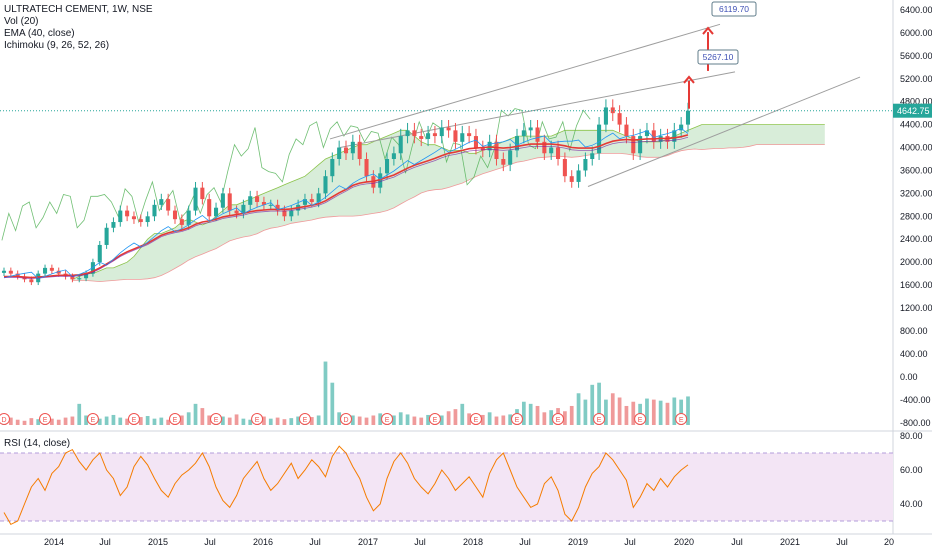 This screenshot has height=555, width=932. What do you see at coordinates (578, 542) in the screenshot?
I see `time-tick-label: 2019` at bounding box center [578, 542].